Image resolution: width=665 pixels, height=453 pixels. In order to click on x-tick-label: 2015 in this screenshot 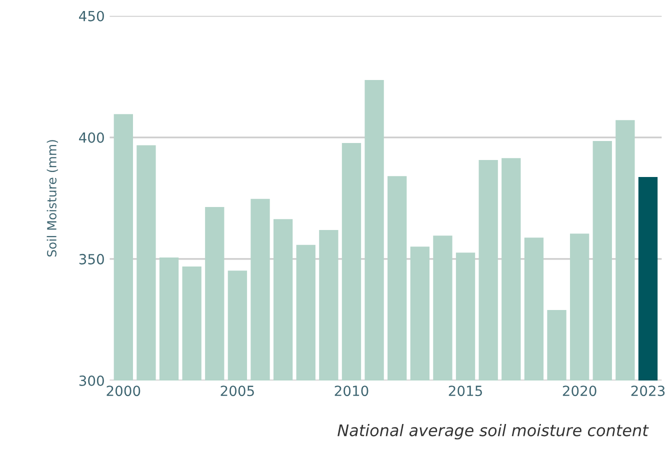, I will do `click(465, 391)`.